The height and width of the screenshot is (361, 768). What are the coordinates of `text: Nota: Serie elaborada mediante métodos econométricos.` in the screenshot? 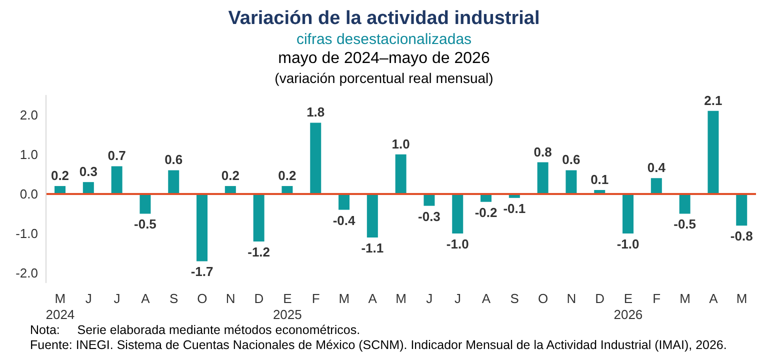 It's located at (195, 330).